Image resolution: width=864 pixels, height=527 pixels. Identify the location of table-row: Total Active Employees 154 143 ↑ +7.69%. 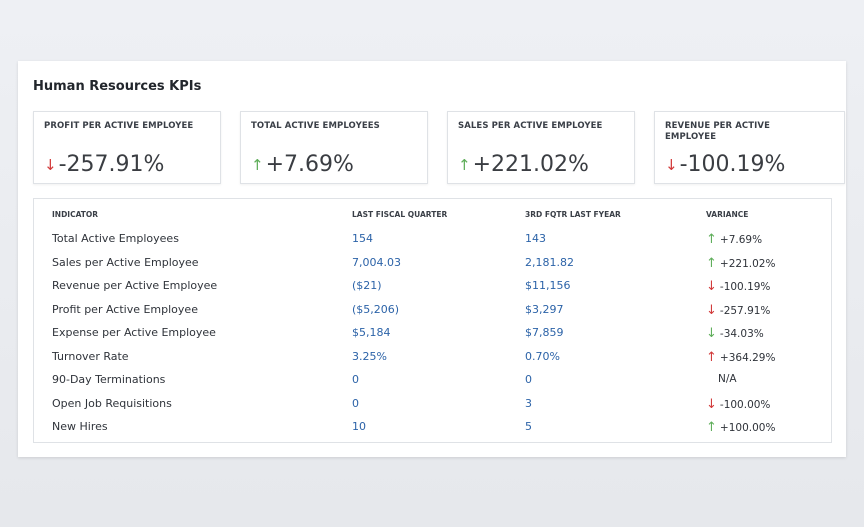
(432, 238).